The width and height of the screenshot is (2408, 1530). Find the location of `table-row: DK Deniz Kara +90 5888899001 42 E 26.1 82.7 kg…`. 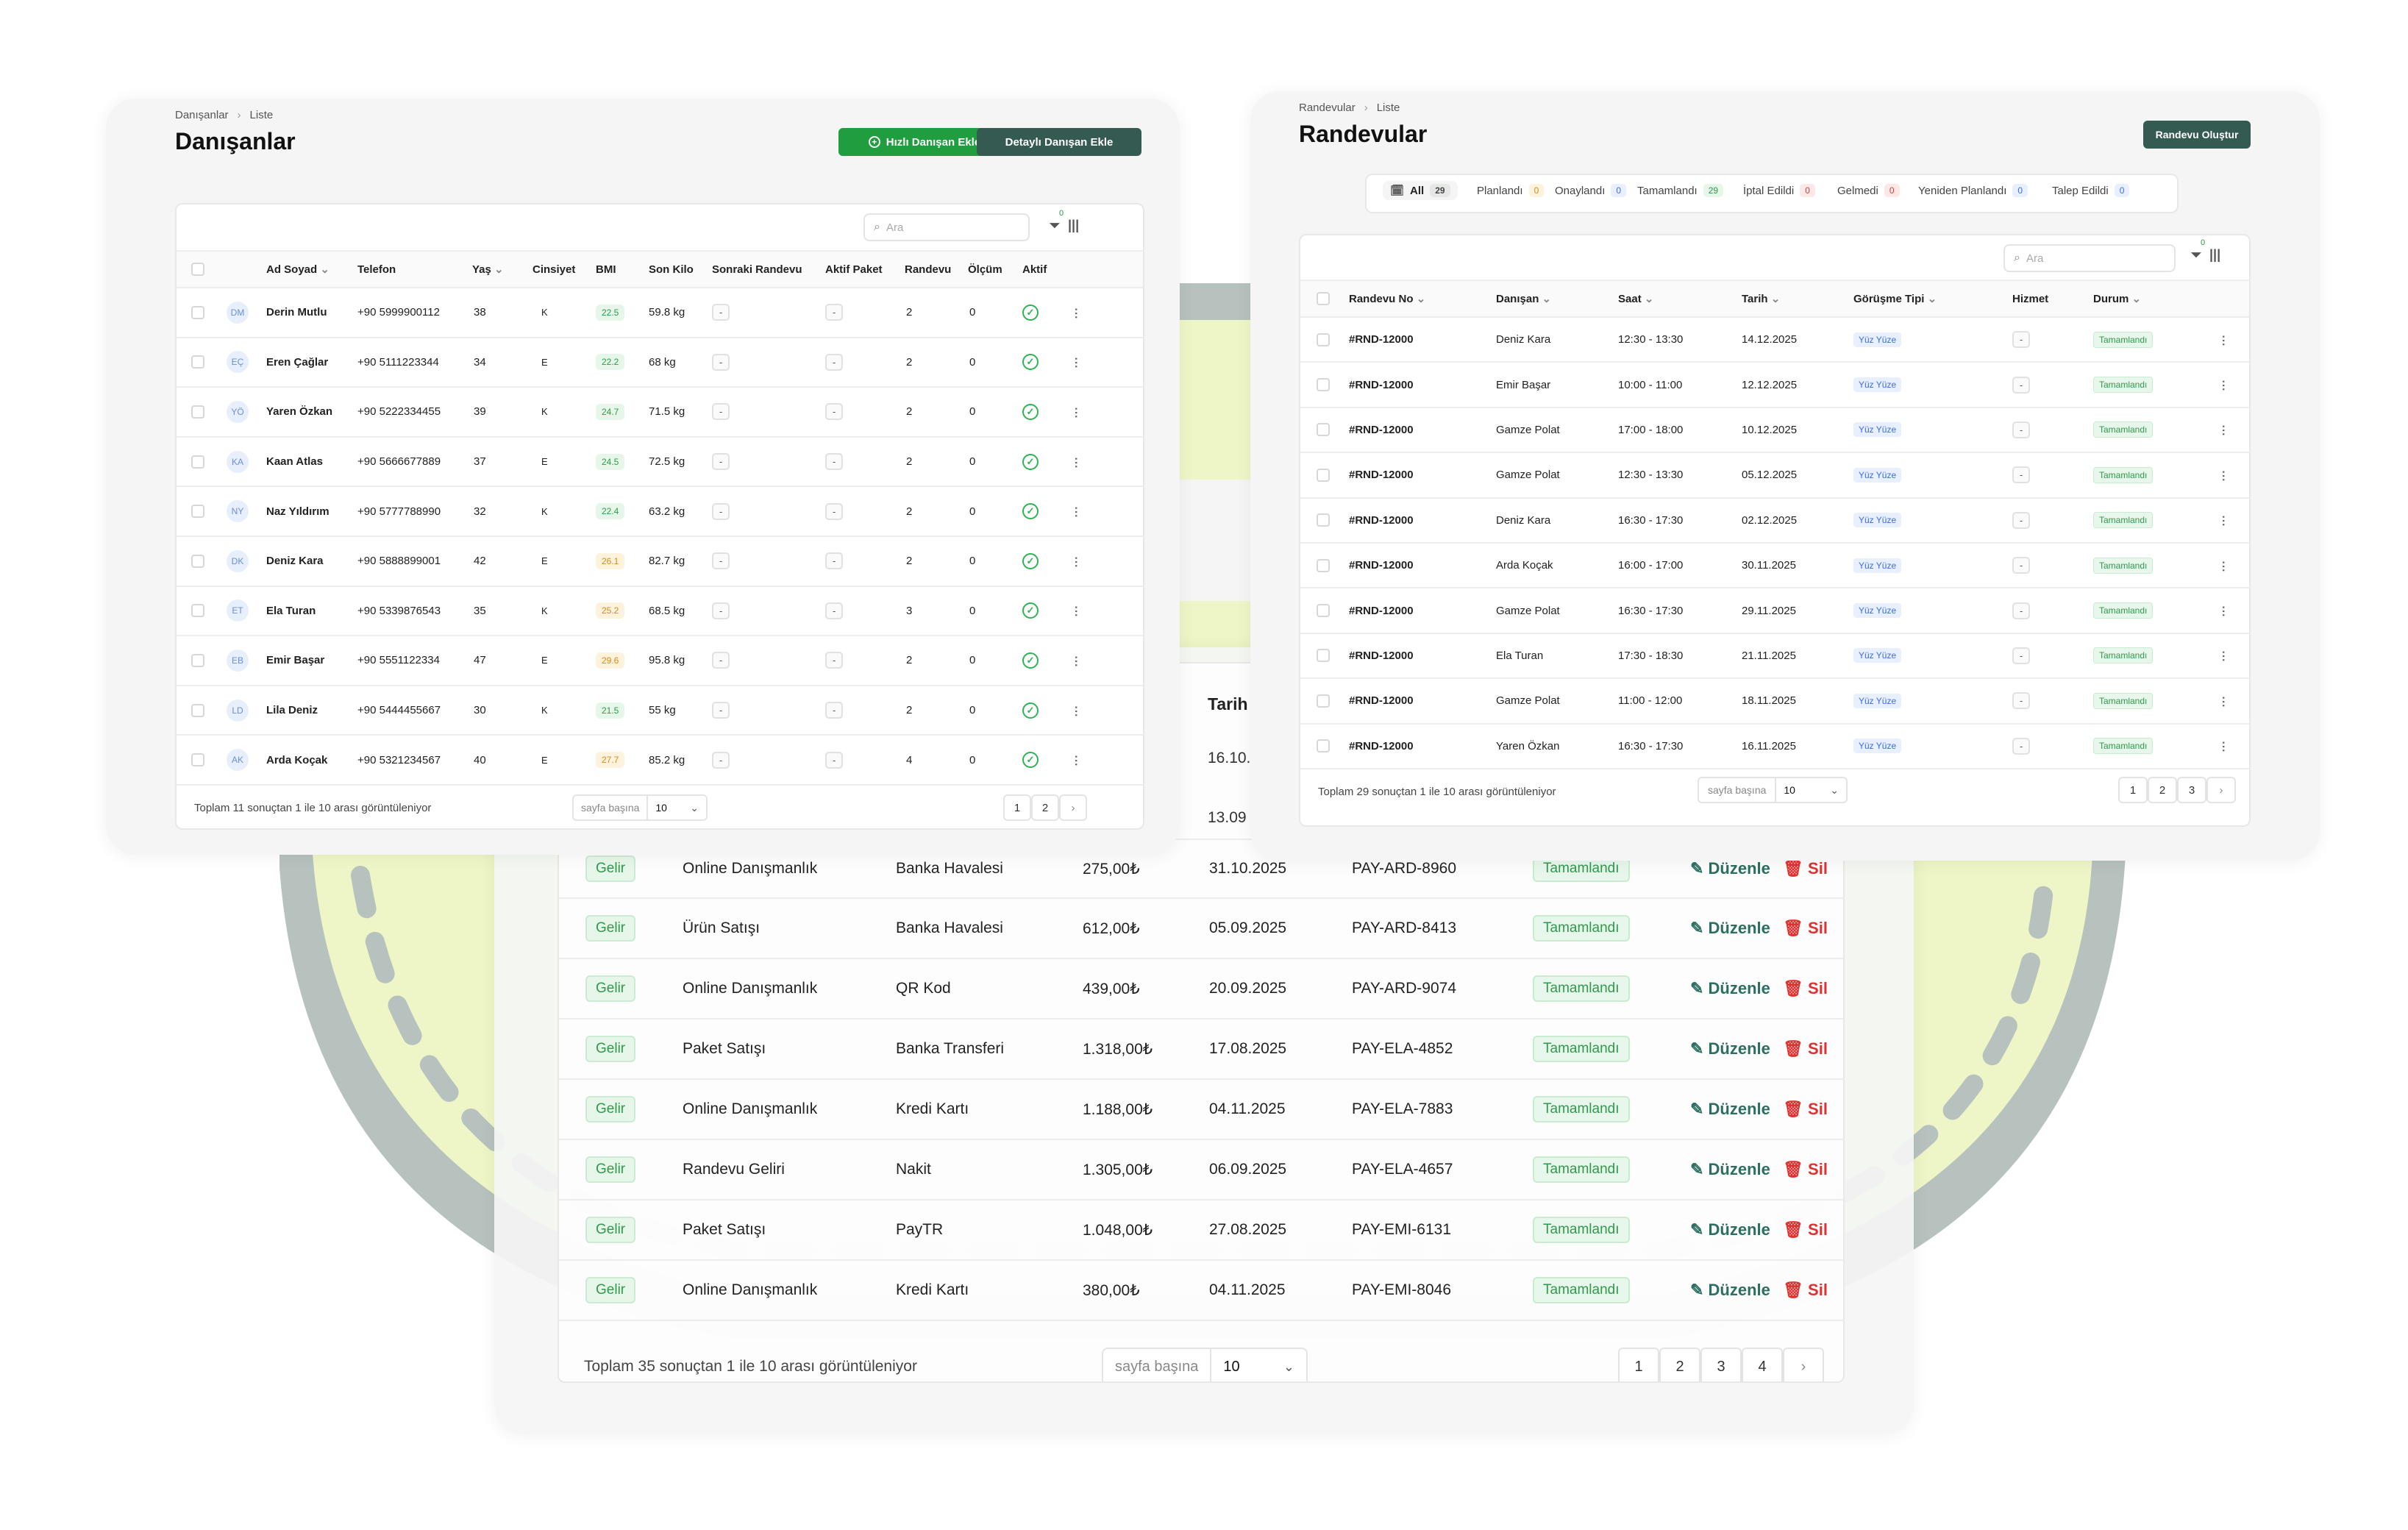

table-row: DK Deniz Kara +90 5888899001 42 E 26.1 82.7 kg… is located at coordinates (660, 562).